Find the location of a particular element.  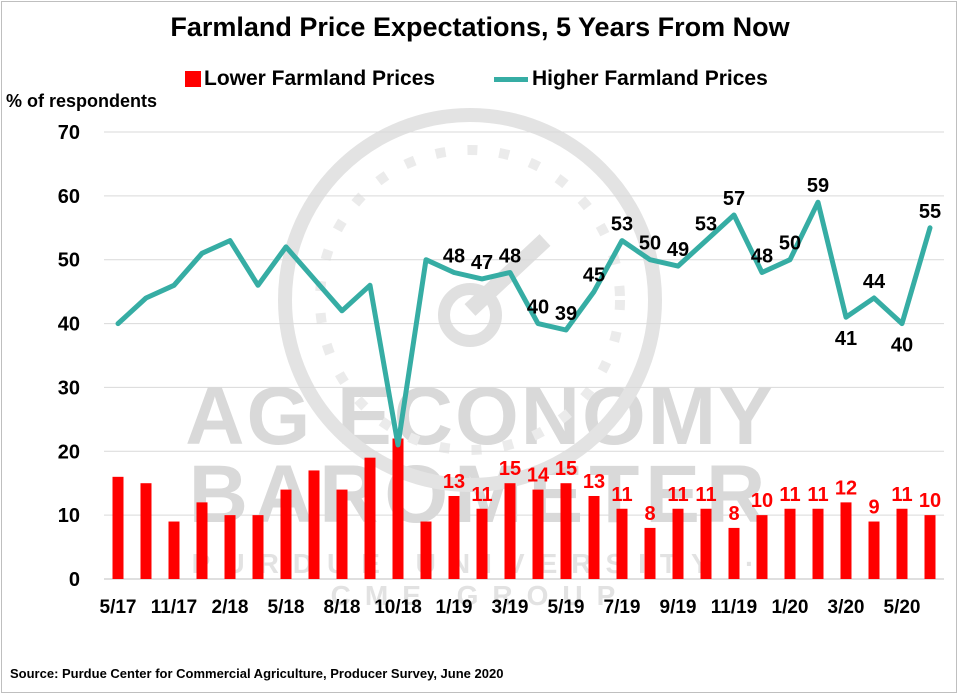

x-tick-label: 11/19 is located at coordinates (734, 607).